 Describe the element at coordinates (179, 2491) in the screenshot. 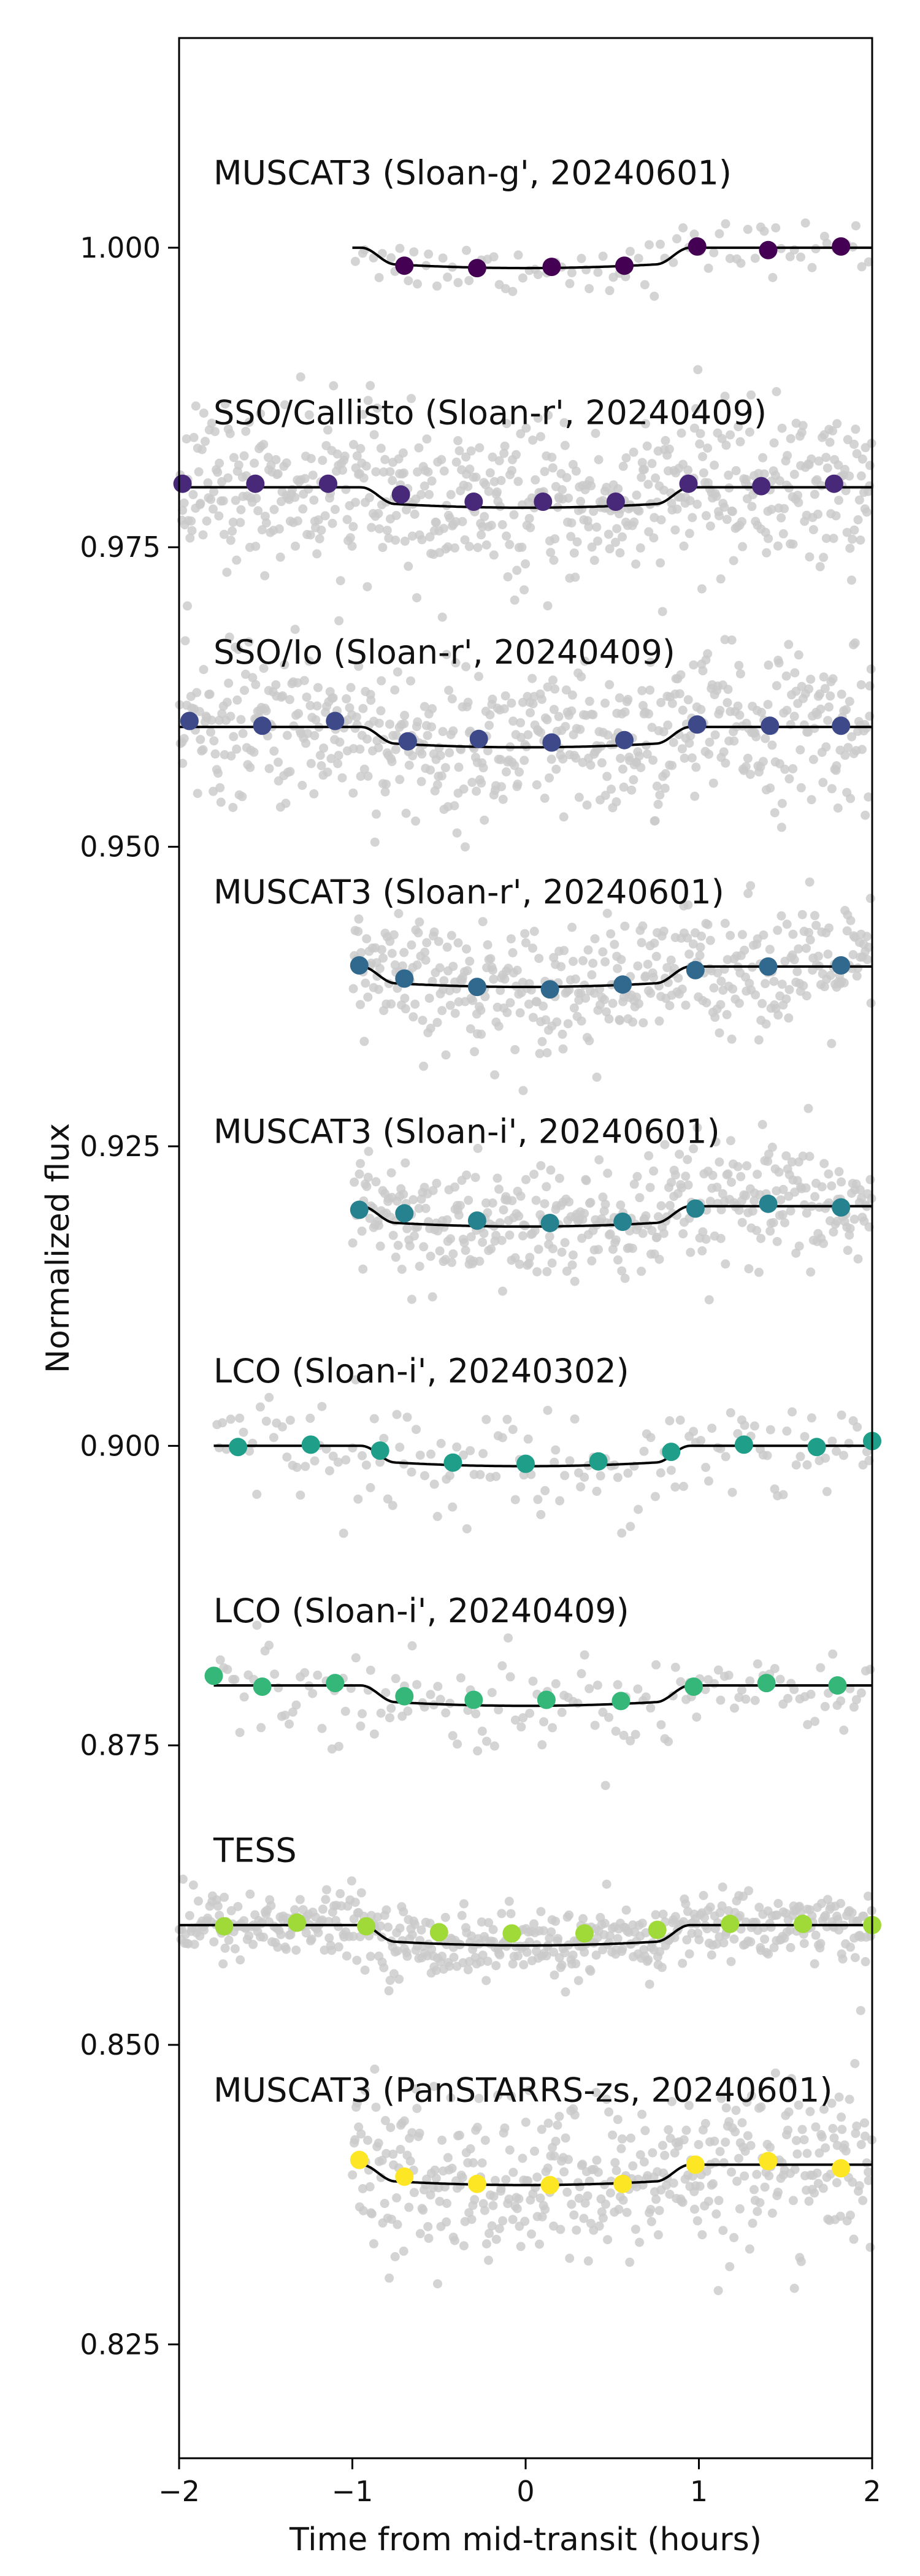

I see `x-tick-label: −2` at that location.